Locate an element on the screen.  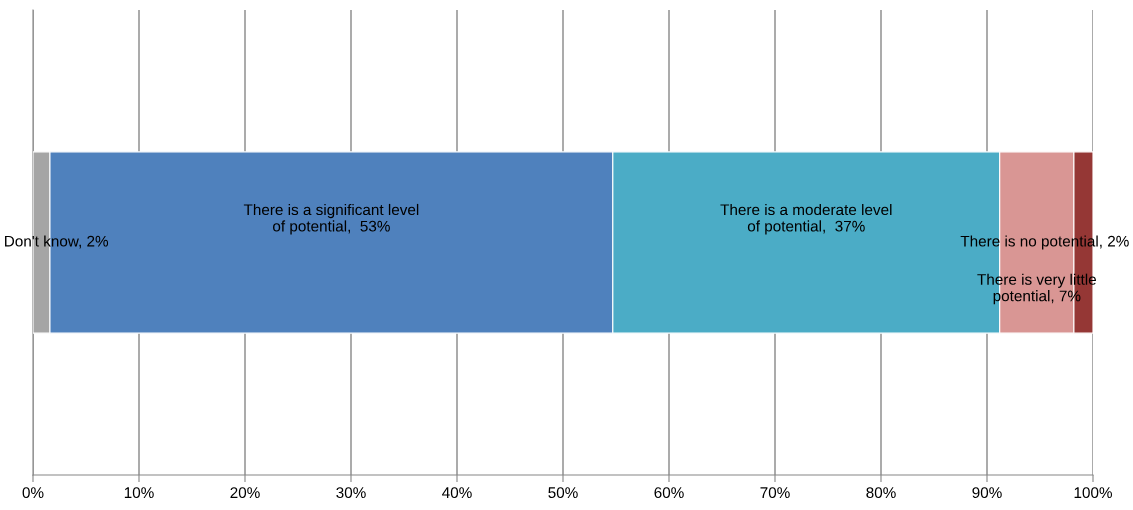
x-tick-label: 0% is located at coordinates (33, 493).